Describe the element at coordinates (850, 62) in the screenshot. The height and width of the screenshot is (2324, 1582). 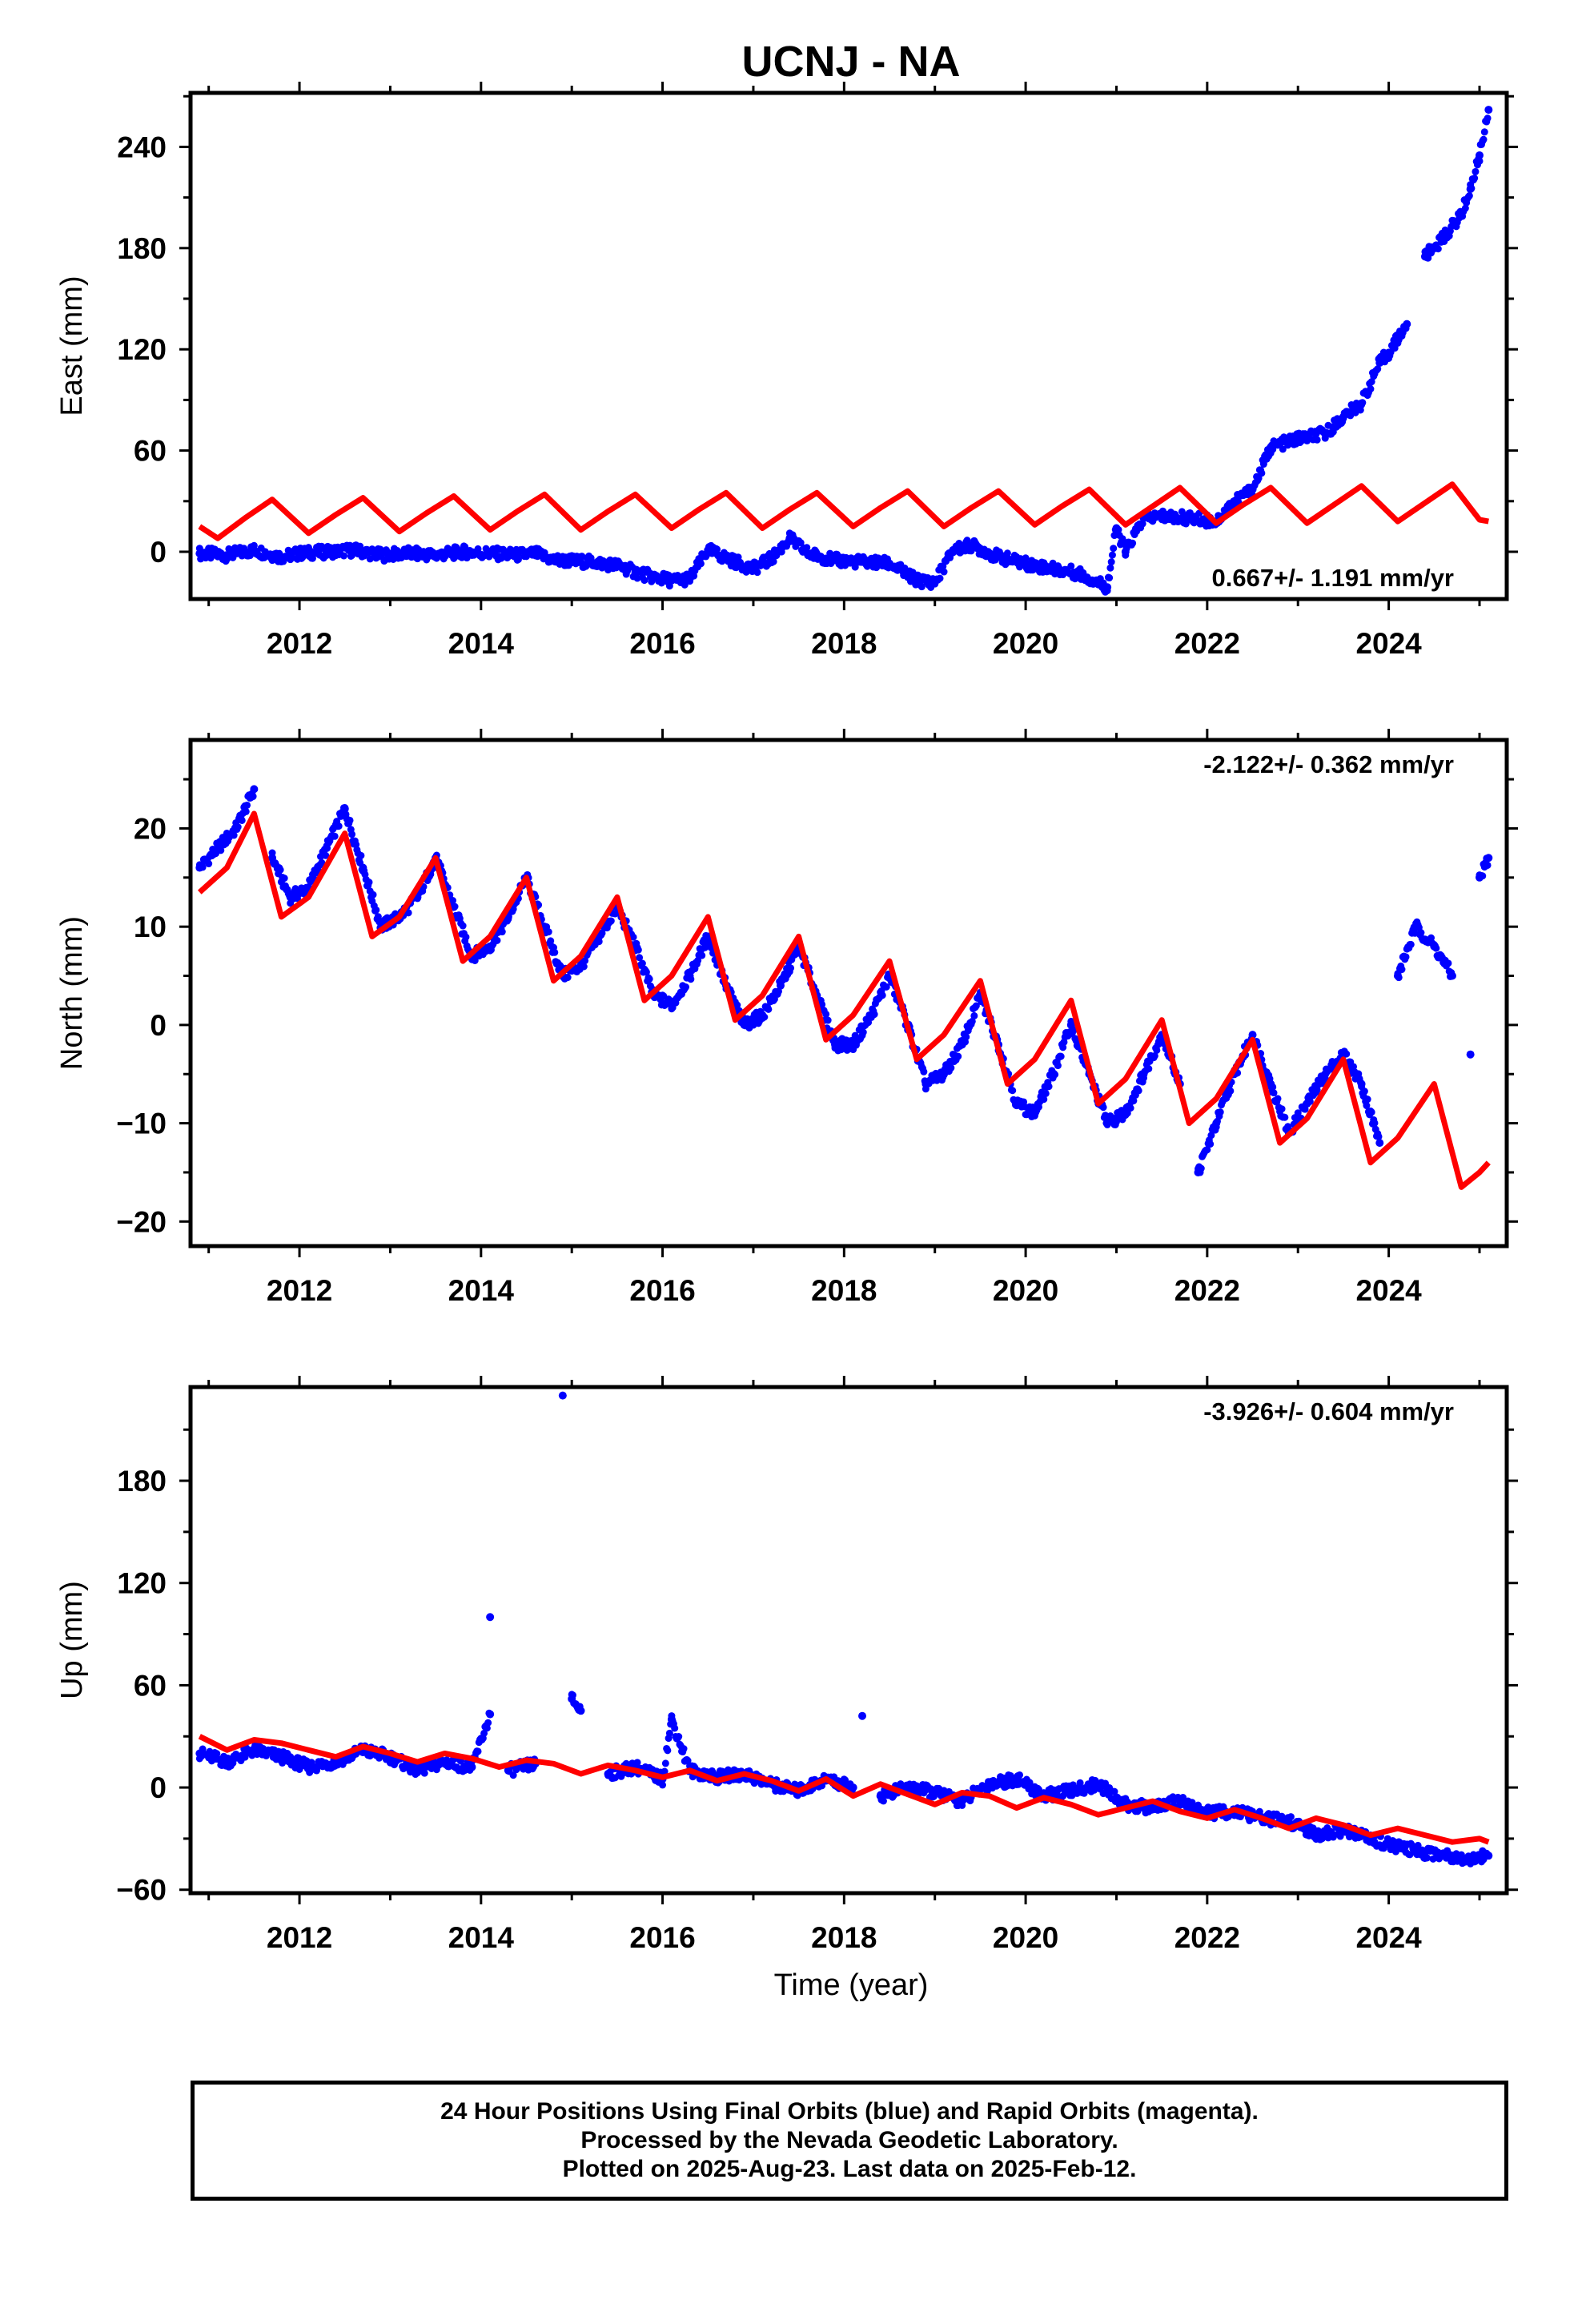
I see `chart-title: UCNJ - NA` at that location.